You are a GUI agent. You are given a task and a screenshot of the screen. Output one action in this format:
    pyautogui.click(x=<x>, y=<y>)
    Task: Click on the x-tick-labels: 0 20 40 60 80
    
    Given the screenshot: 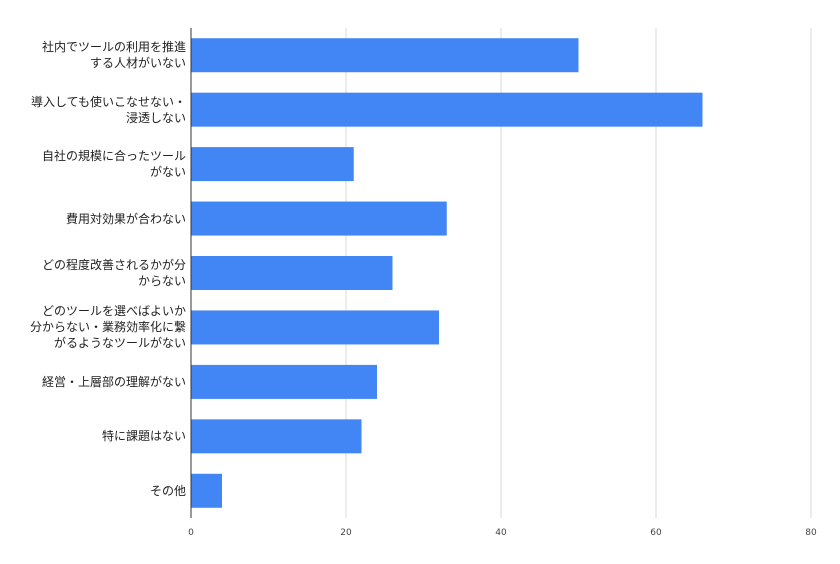 What is the action you would take?
    pyautogui.click(x=502, y=533)
    